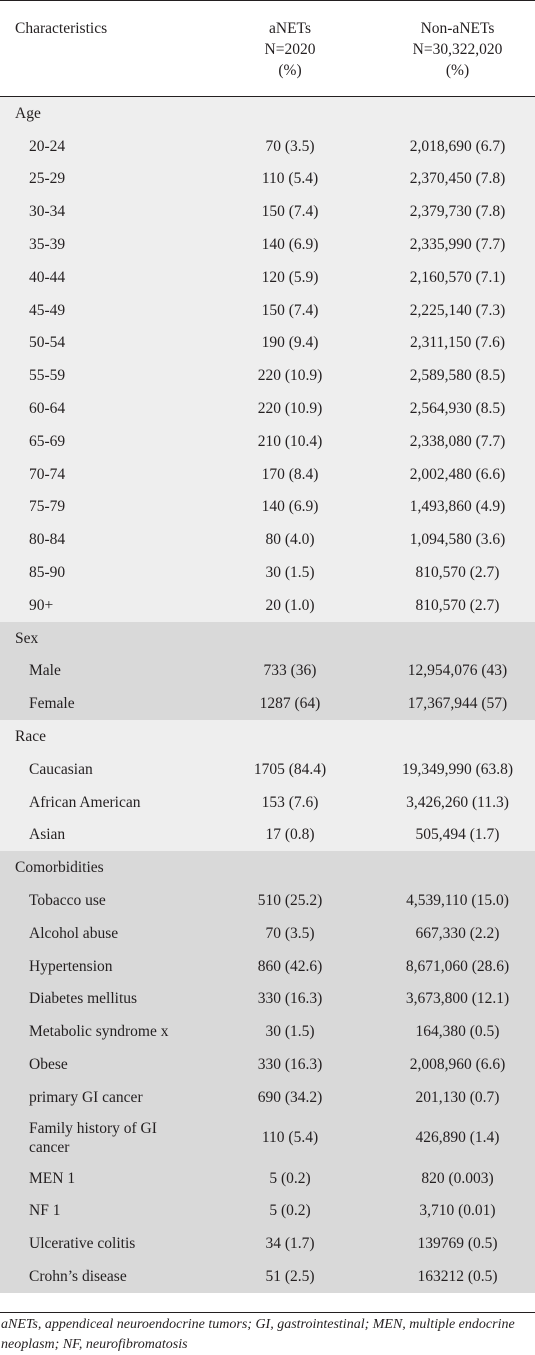 The width and height of the screenshot is (535, 1355). What do you see at coordinates (47, 146) in the screenshot?
I see `row-label: 20-24` at bounding box center [47, 146].